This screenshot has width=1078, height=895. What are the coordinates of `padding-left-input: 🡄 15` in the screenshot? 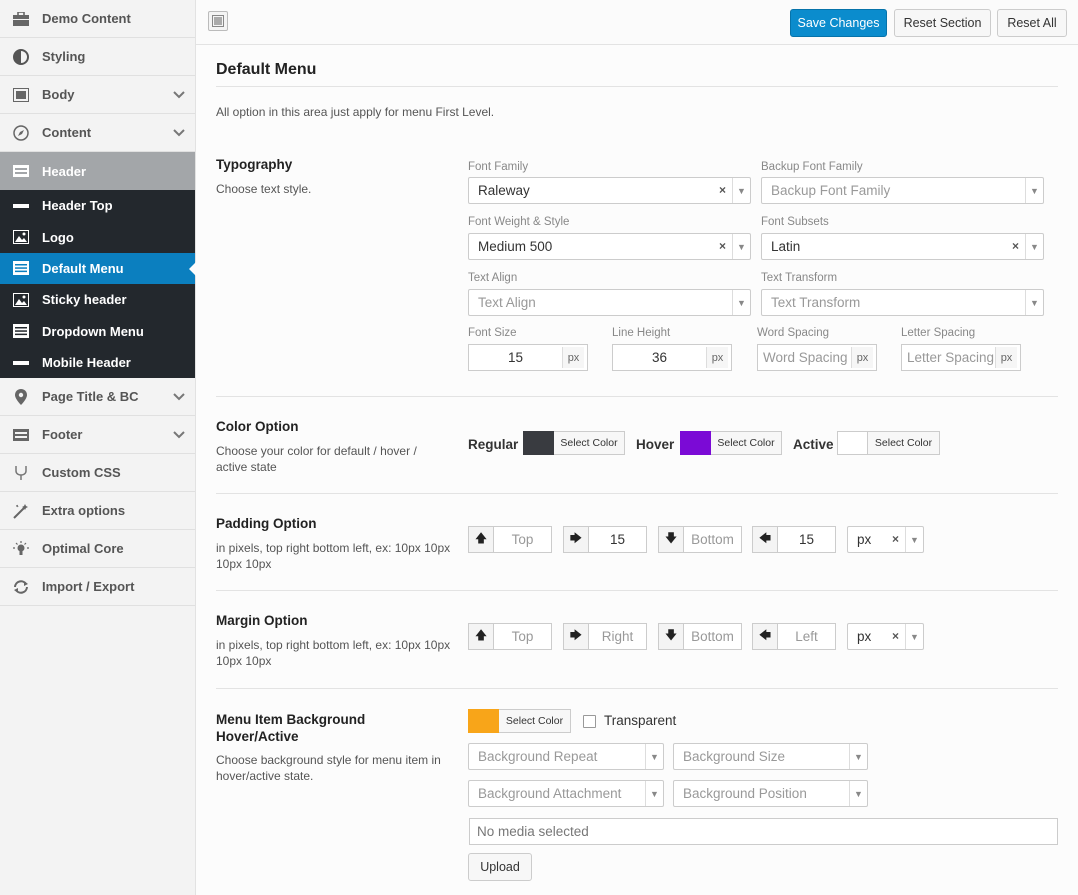 It's located at (794, 539).